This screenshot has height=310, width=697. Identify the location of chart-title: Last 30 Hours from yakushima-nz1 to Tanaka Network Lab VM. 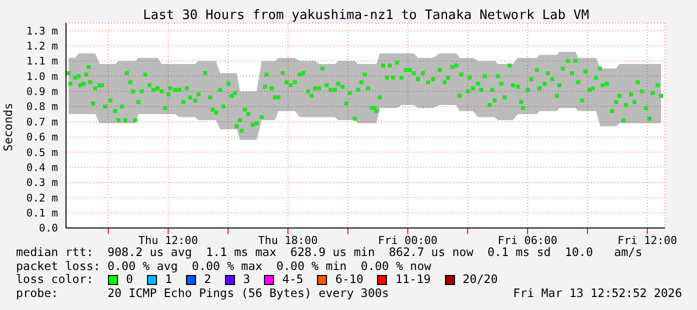
(366, 15).